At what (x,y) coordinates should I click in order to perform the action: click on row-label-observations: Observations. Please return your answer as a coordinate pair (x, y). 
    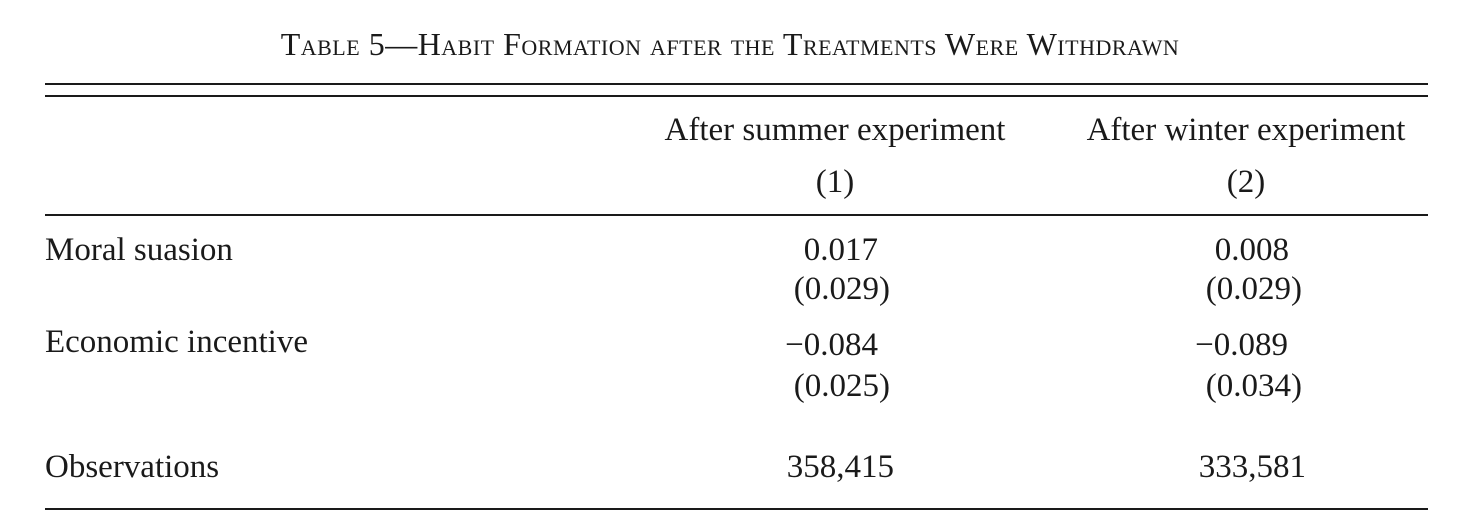
    Looking at the image, I should click on (132, 467).